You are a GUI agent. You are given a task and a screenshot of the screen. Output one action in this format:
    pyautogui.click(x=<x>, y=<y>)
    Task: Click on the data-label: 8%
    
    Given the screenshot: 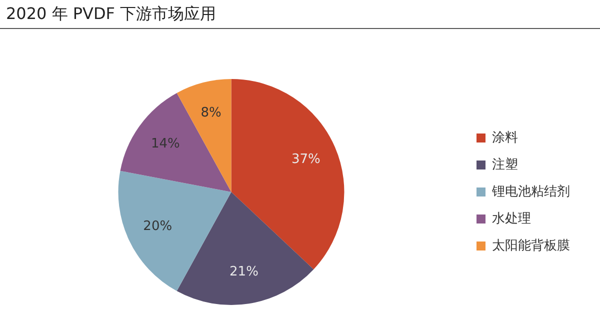 What is the action you would take?
    pyautogui.click(x=211, y=113)
    